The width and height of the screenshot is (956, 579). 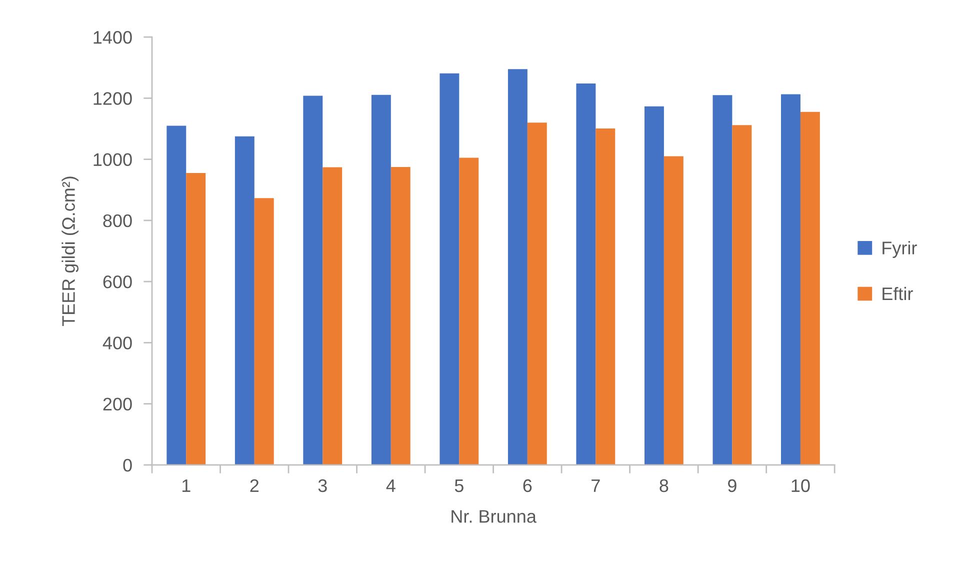 What do you see at coordinates (254, 485) in the screenshot?
I see `x-tick-label: 2` at bounding box center [254, 485].